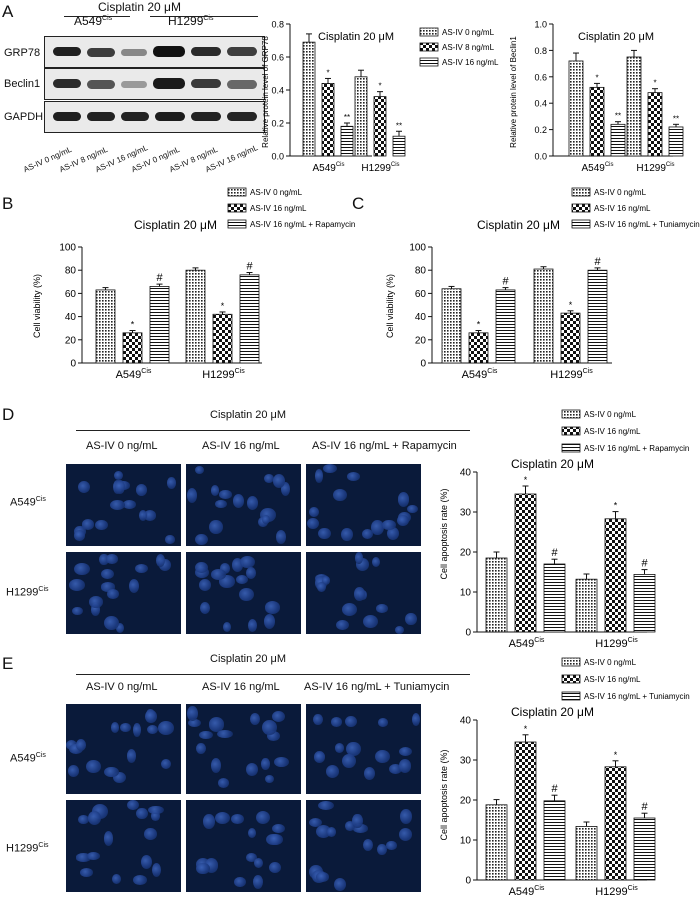  I want to click on micro-e-col-label: AS-IV 0 ng/mL, so click(122, 687).